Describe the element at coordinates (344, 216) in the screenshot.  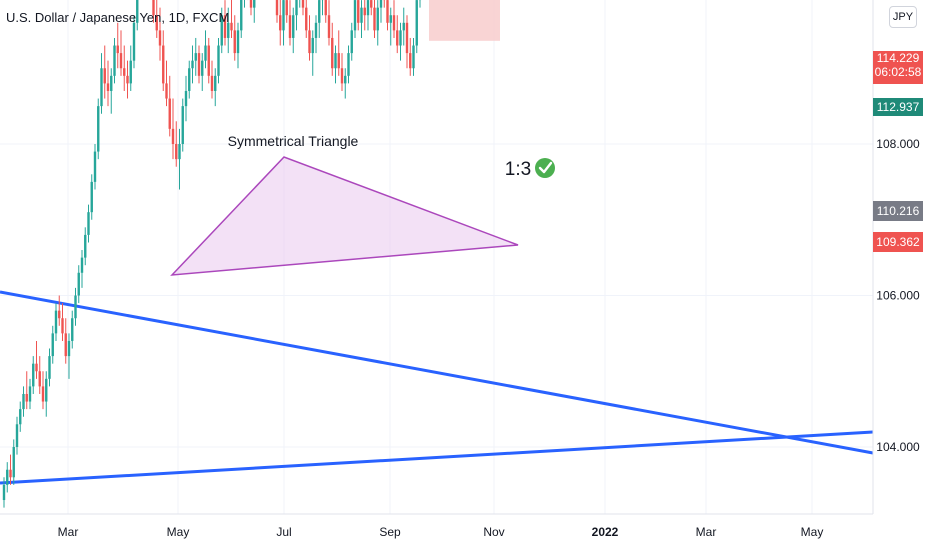
I see `symmetrical-triangle` at that location.